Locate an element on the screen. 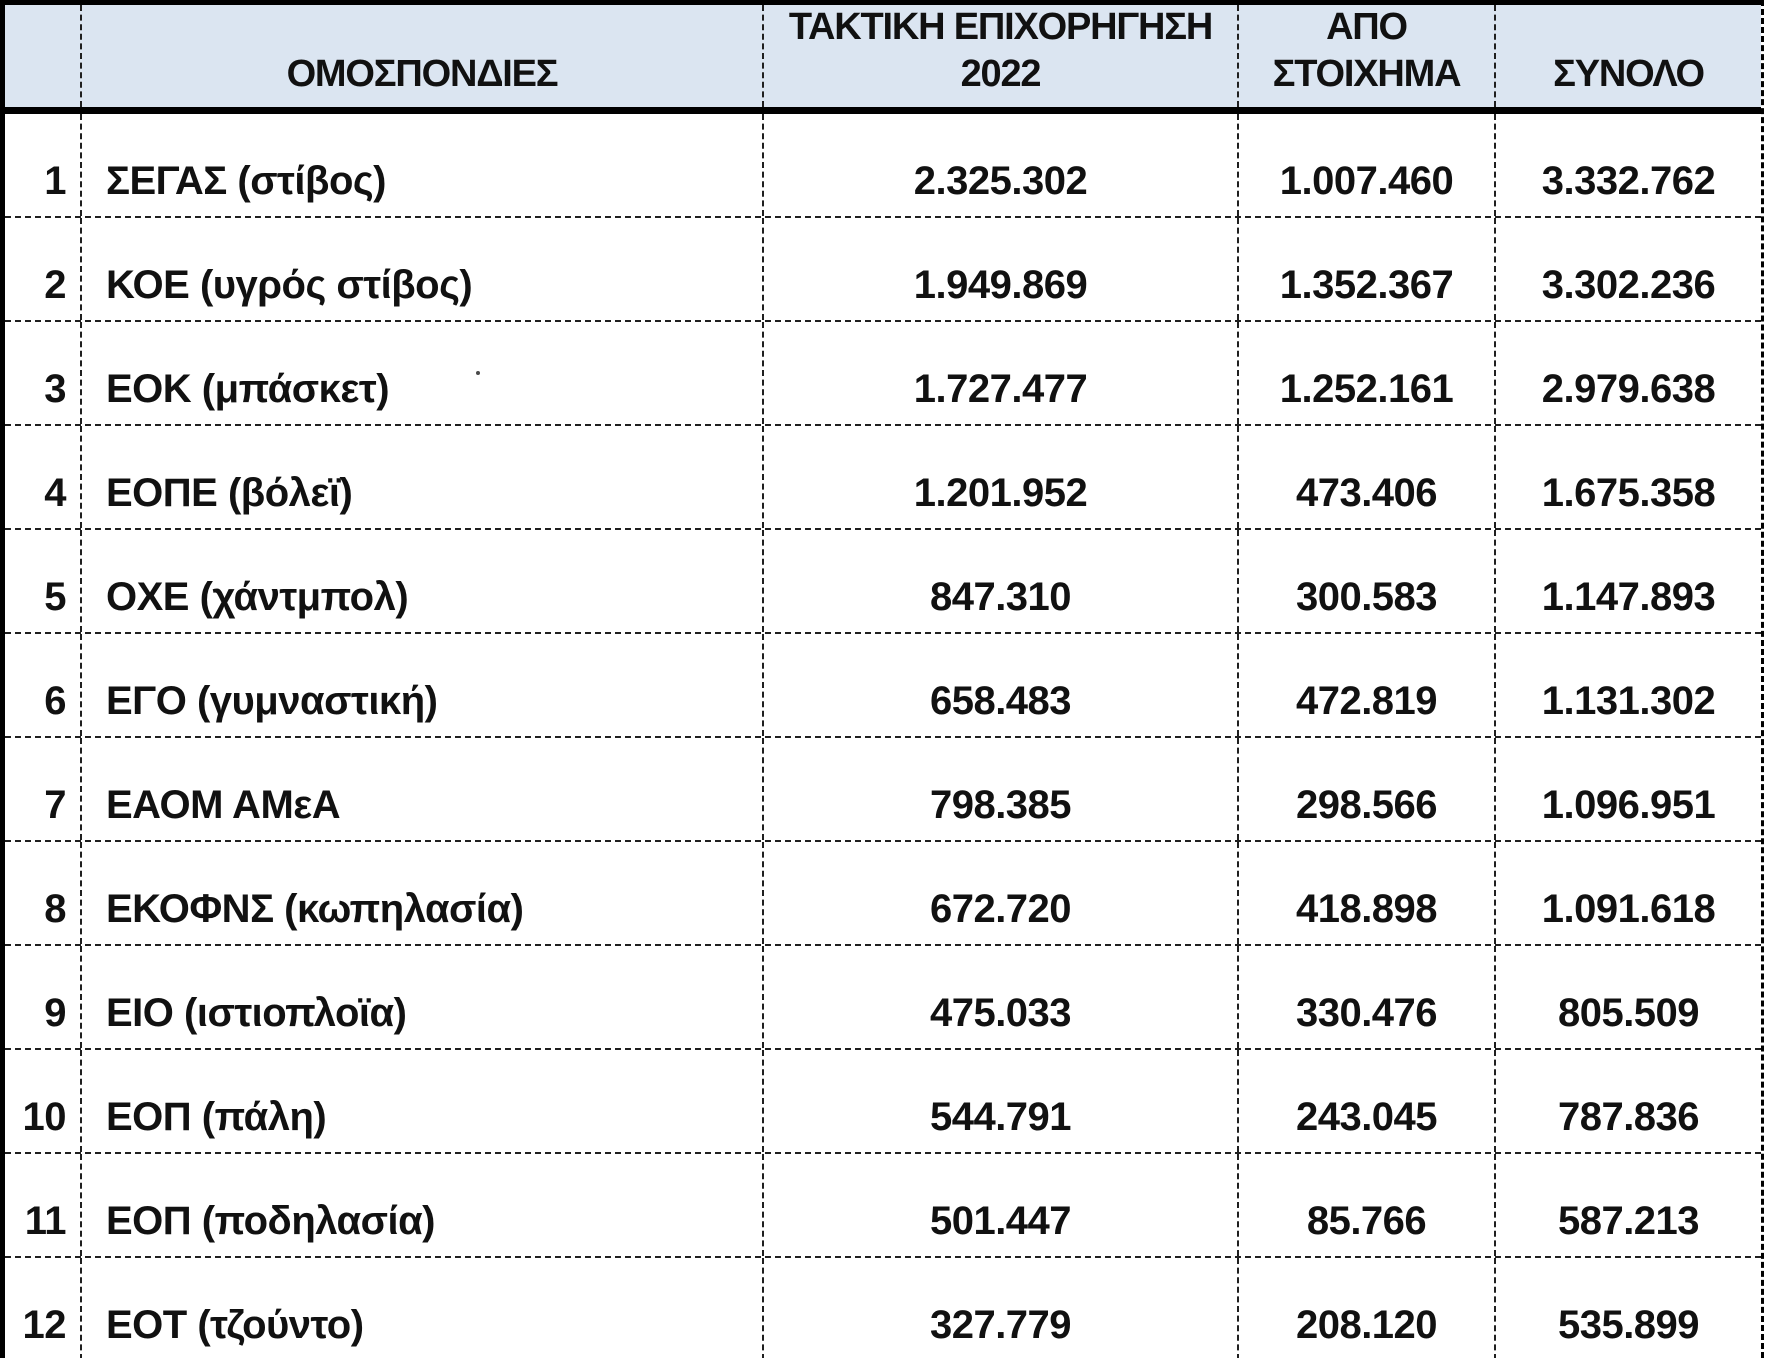 This screenshot has height=1358, width=1772. federation-name-cell: ΕΑΟΜ ΑΜεΑ is located at coordinates (421, 789).